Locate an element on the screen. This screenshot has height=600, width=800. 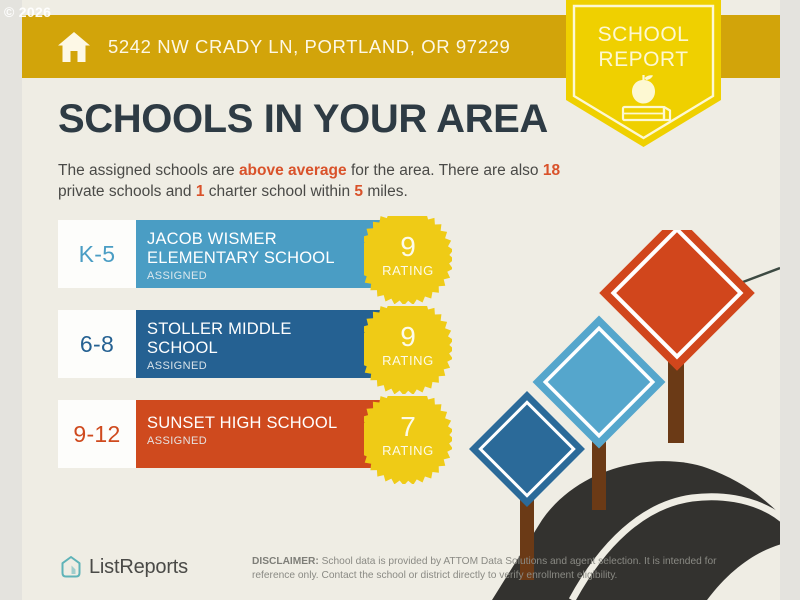
book-icon is located at coordinates (646, 113).